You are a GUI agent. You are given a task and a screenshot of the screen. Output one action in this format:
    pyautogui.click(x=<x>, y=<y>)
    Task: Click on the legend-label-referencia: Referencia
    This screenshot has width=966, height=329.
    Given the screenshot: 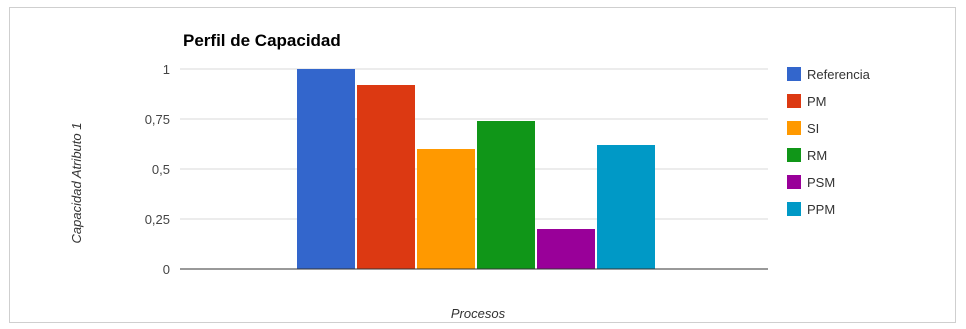 What is the action you would take?
    pyautogui.click(x=839, y=74)
    